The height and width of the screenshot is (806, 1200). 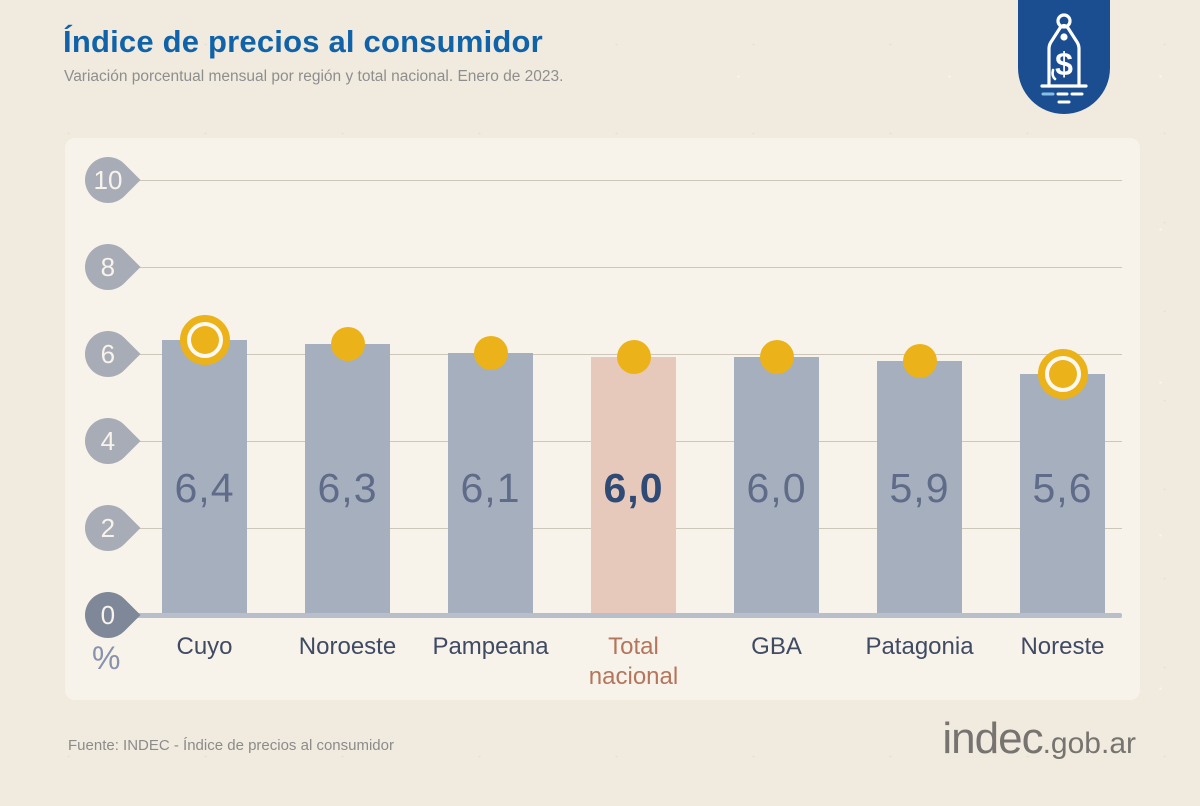 I want to click on x-axis-label-cuyo: Cuyo, so click(x=204, y=646).